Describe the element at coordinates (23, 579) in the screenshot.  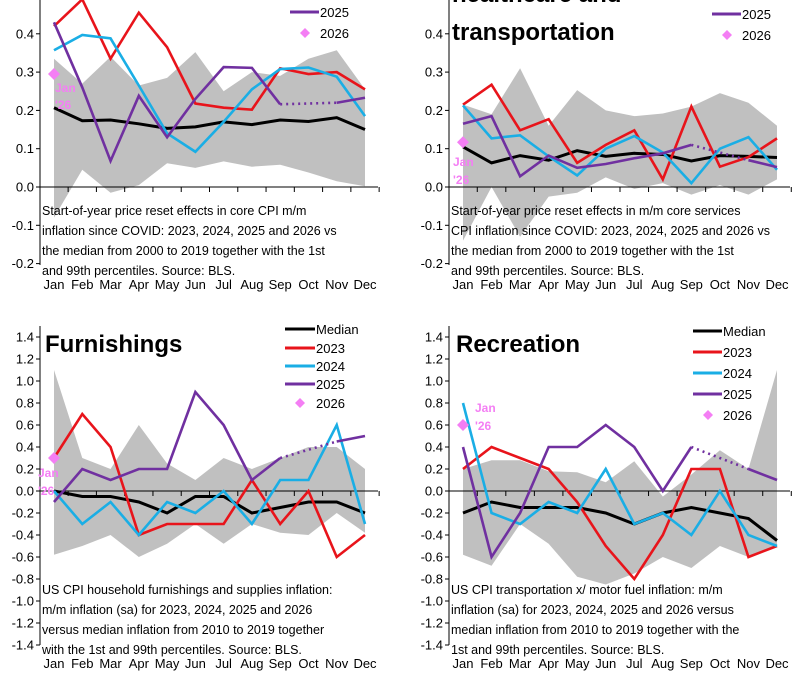
I see `y-tick-label: -0.8` at that location.